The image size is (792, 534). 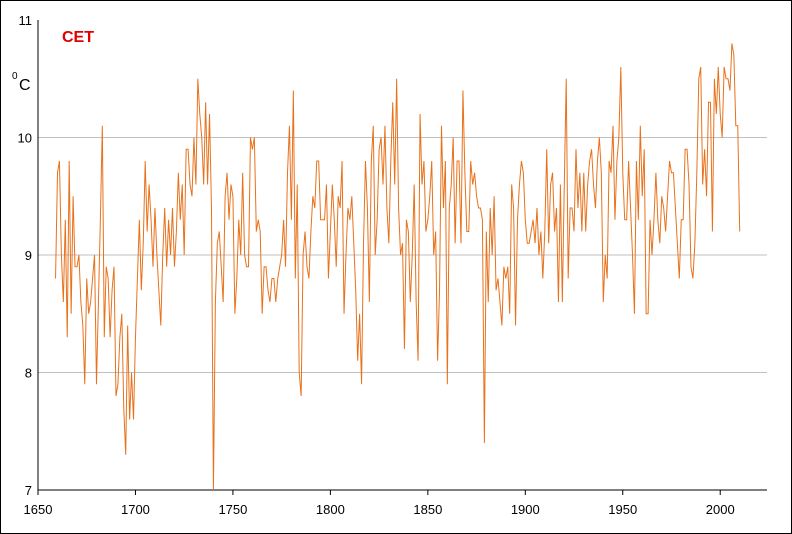 I want to click on x-tick-label: 1700, so click(x=135, y=509).